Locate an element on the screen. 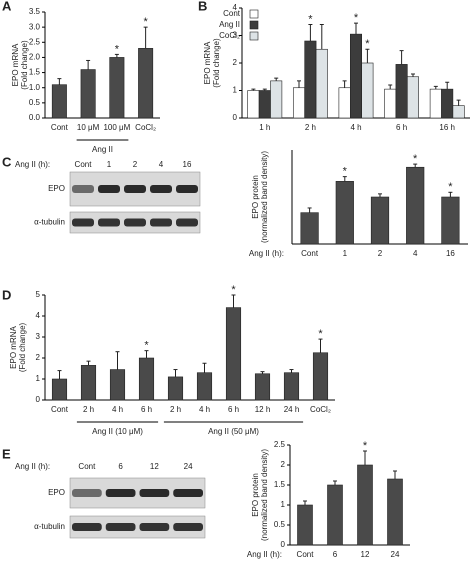 The width and height of the screenshot is (474, 565). x-tick-label: 16 is located at coordinates (450, 253).